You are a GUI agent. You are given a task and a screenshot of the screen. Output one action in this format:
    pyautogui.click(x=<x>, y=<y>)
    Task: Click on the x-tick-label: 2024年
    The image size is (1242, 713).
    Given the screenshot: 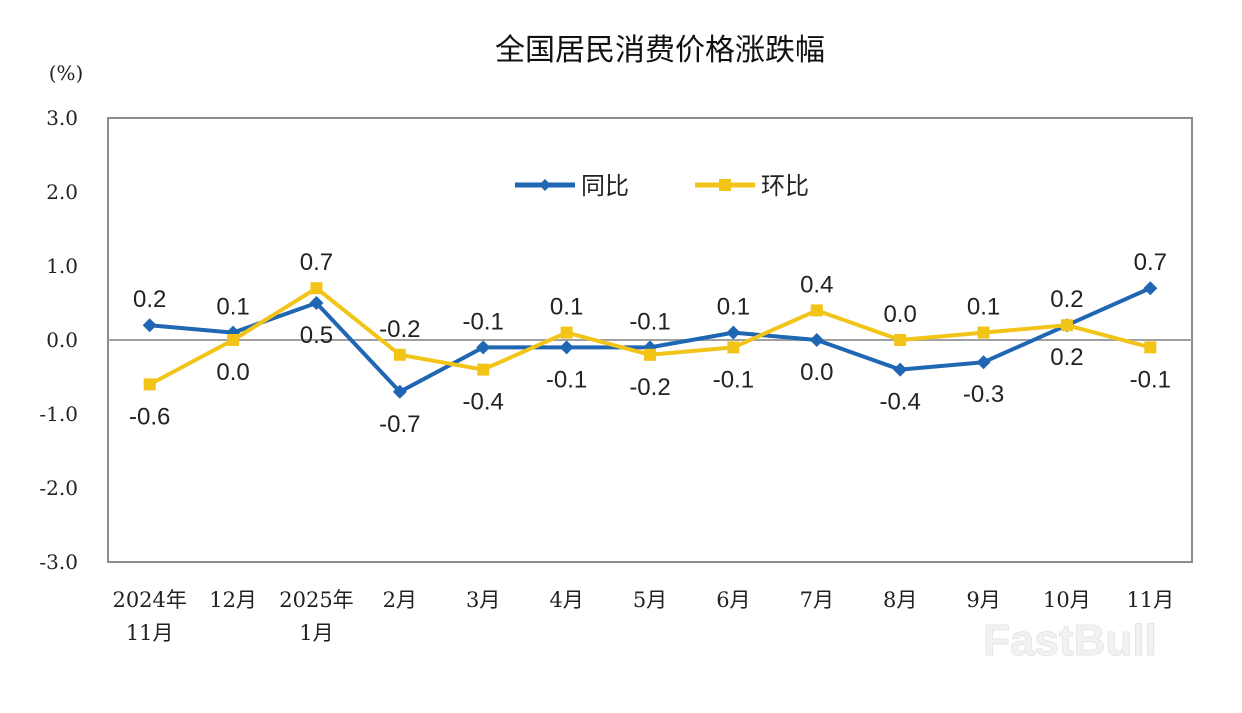 What is the action you would take?
    pyautogui.click(x=149, y=600)
    